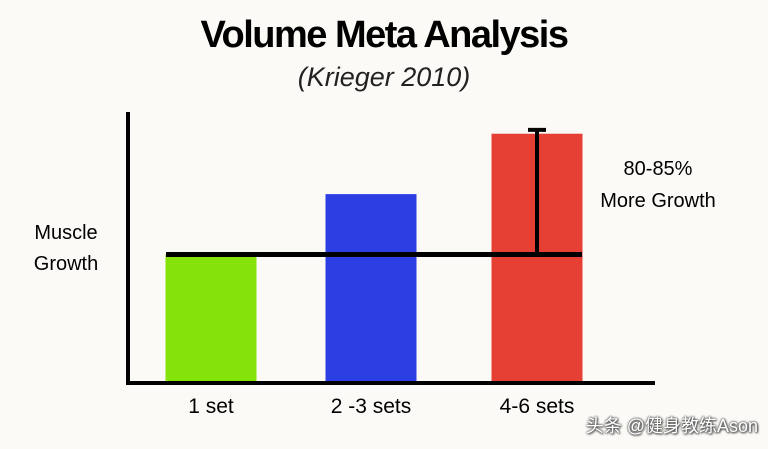 This screenshot has width=768, height=449. What do you see at coordinates (384, 35) in the screenshot?
I see `chart-title: Volume Meta Analysis` at bounding box center [384, 35].